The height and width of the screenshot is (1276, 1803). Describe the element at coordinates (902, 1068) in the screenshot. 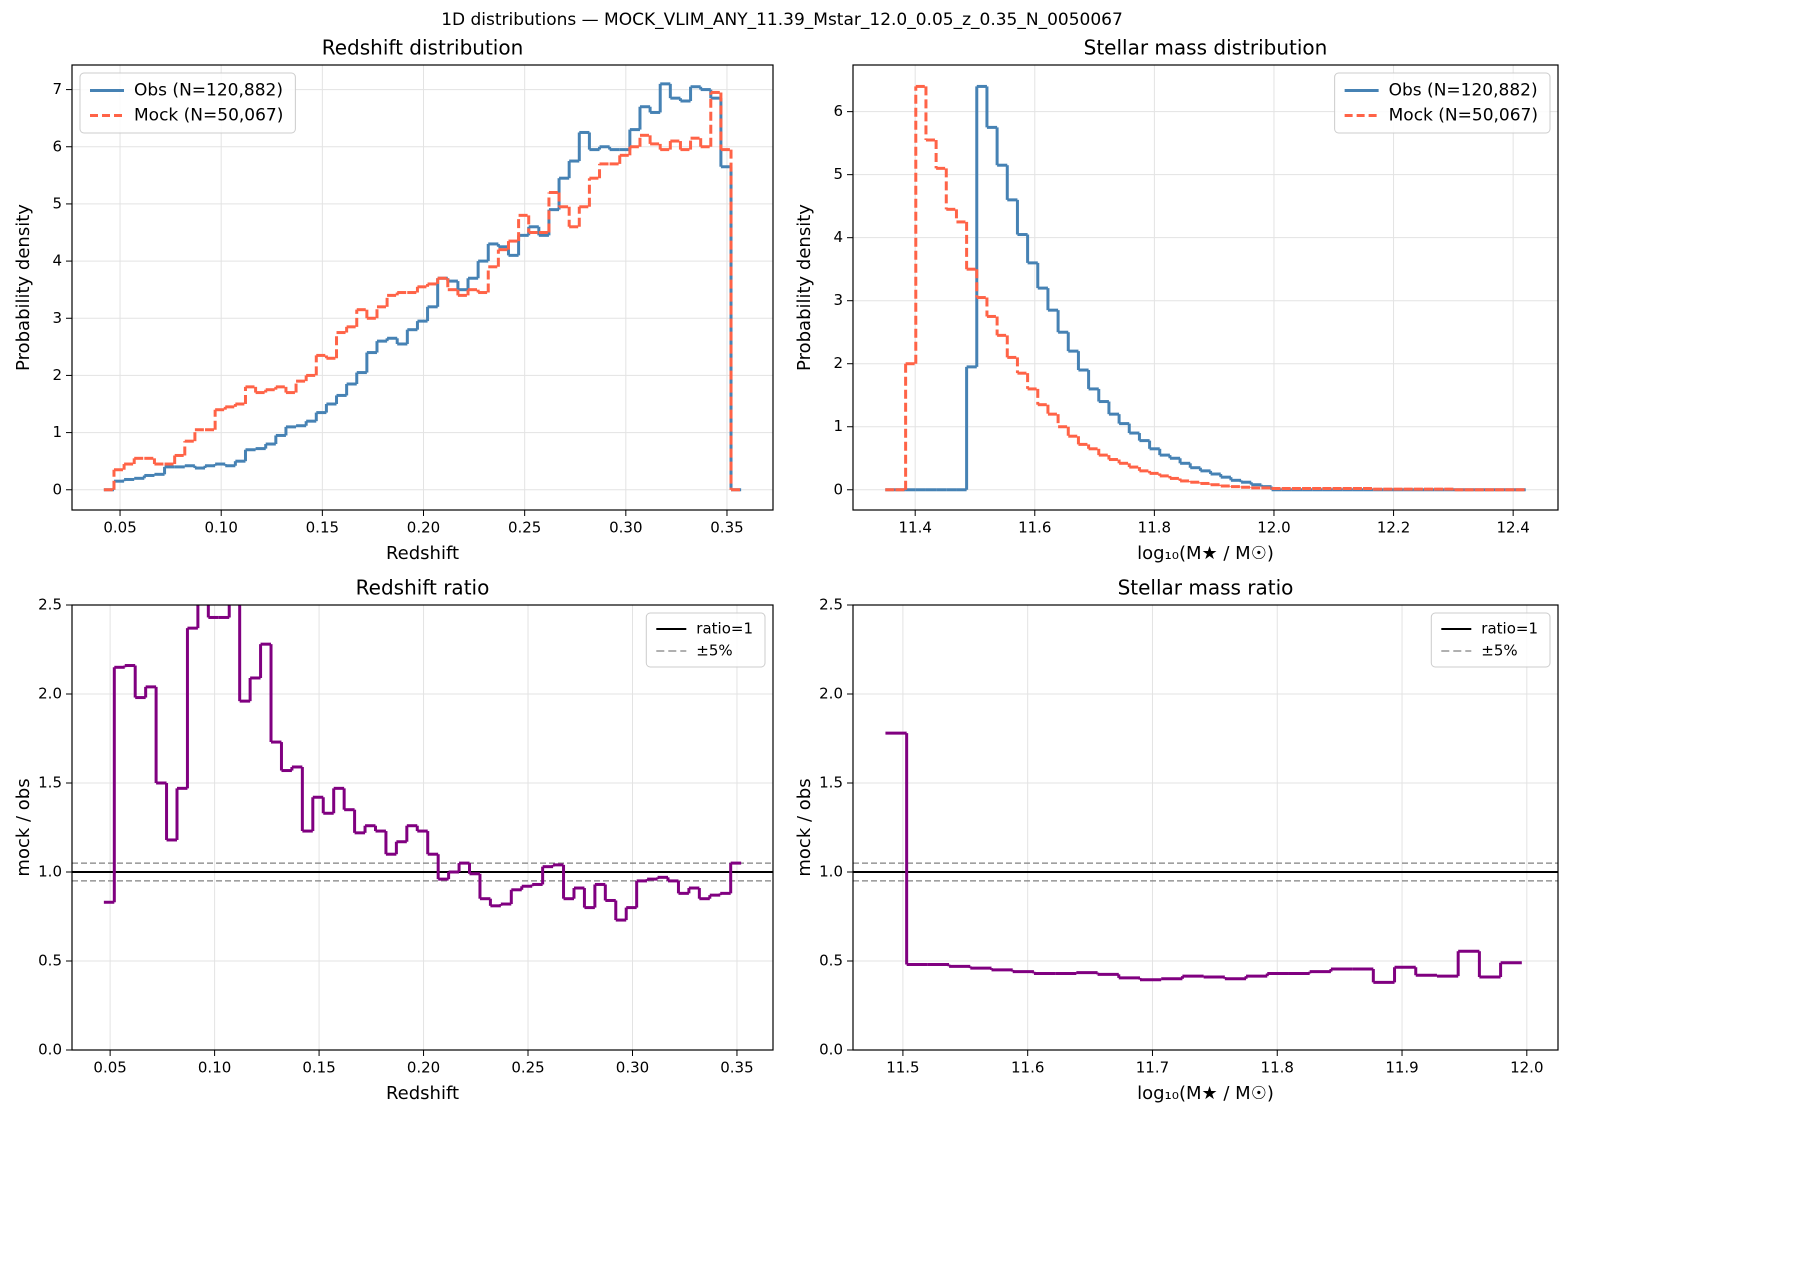

I see `x-tick-label: 11.5` at that location.